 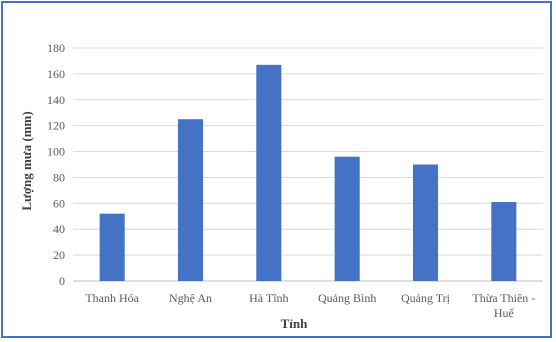 What do you see at coordinates (112, 298) in the screenshot?
I see `x-tick-label: Thanh Hóa` at bounding box center [112, 298].